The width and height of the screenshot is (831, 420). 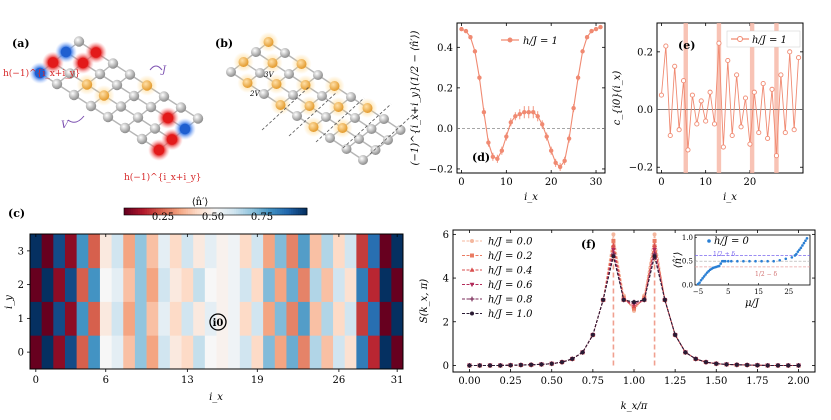 What do you see at coordinates (510, 300) in the screenshot?
I see `legend-f-text: h/J = 0.8` at bounding box center [510, 300].